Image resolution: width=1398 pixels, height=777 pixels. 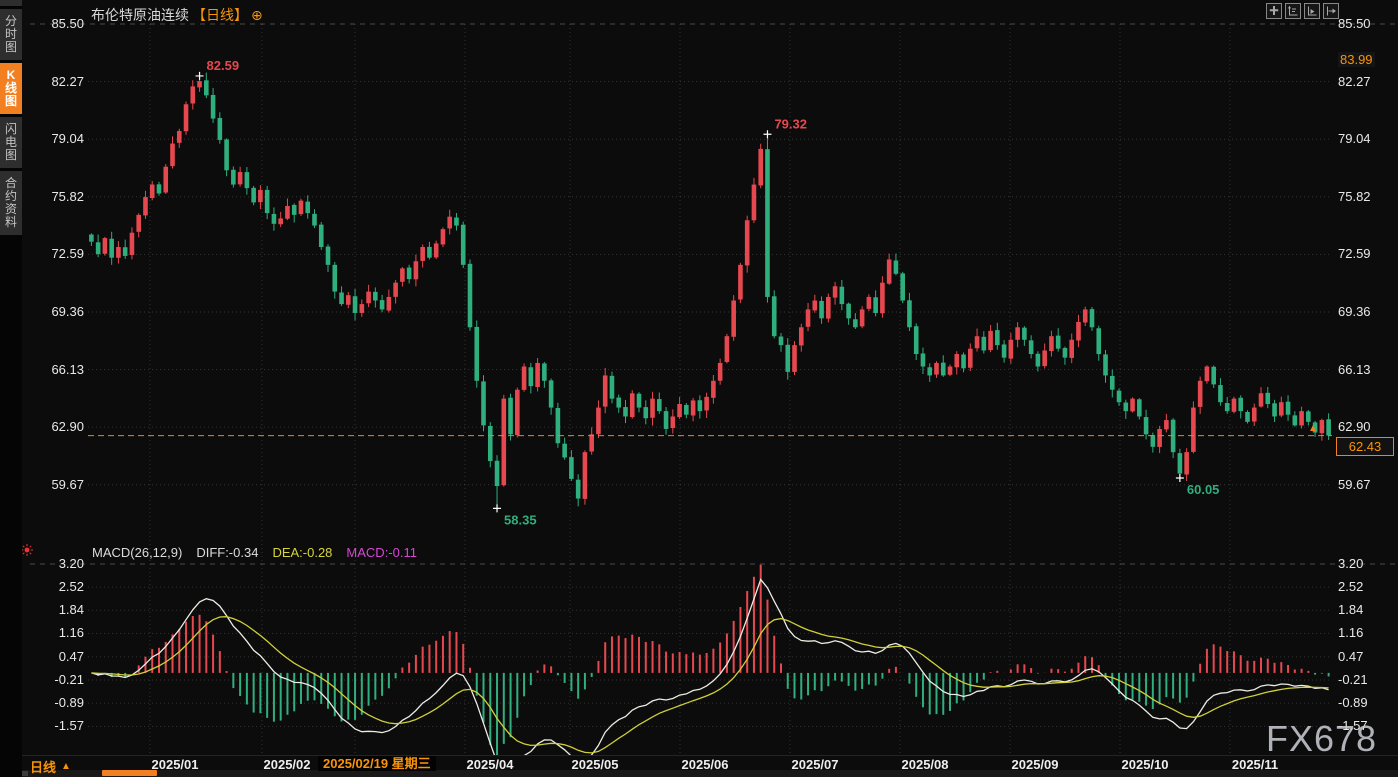 What do you see at coordinates (11, 203) in the screenshot?
I see `sidebar-tab-contract-info: 合约资料` at bounding box center [11, 203].